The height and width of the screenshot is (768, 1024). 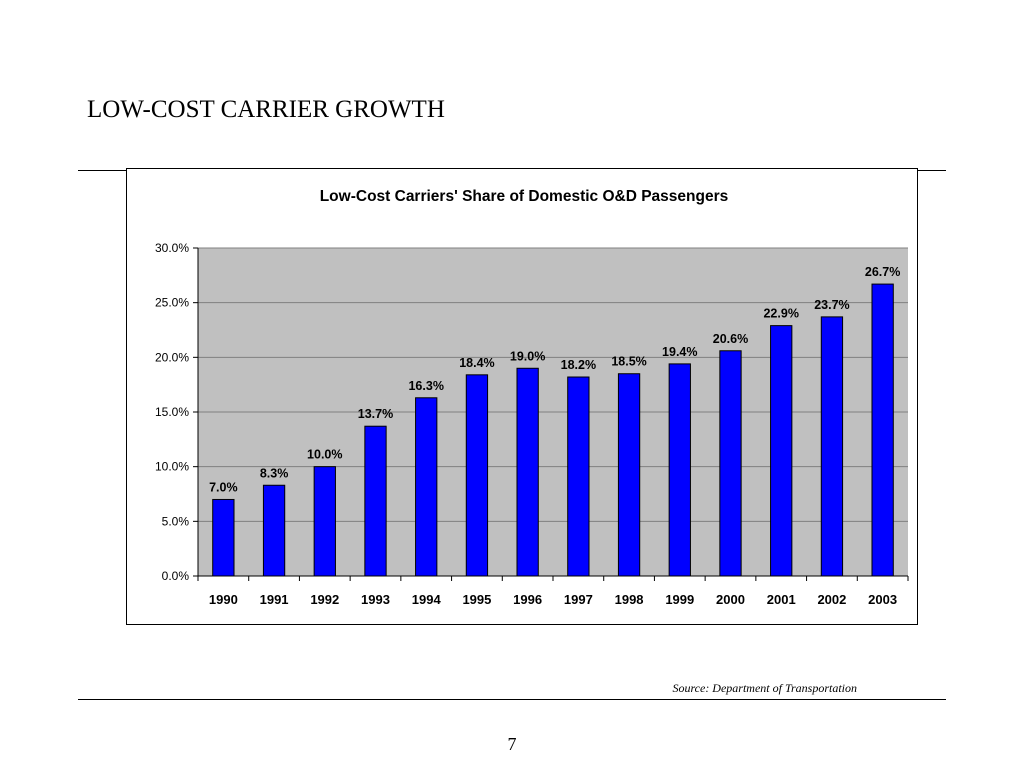 I want to click on data-label: 18.5%, so click(x=628, y=362).